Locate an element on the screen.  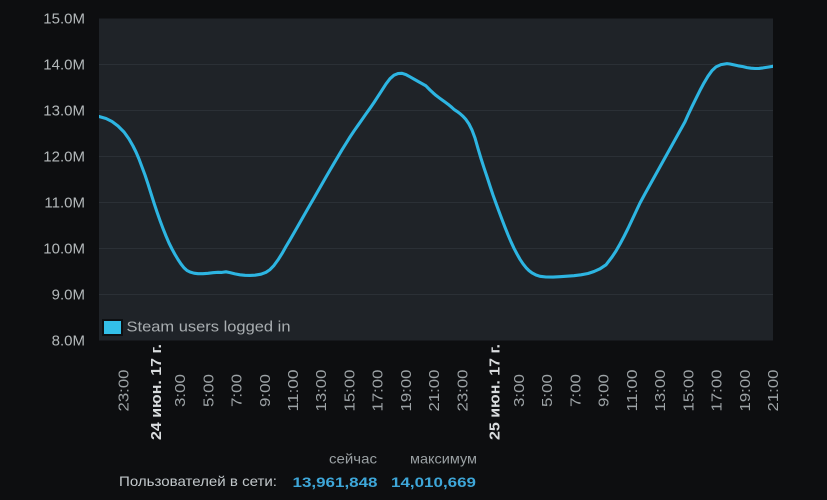
svg-text: 14.0M is located at coordinates (64, 65).